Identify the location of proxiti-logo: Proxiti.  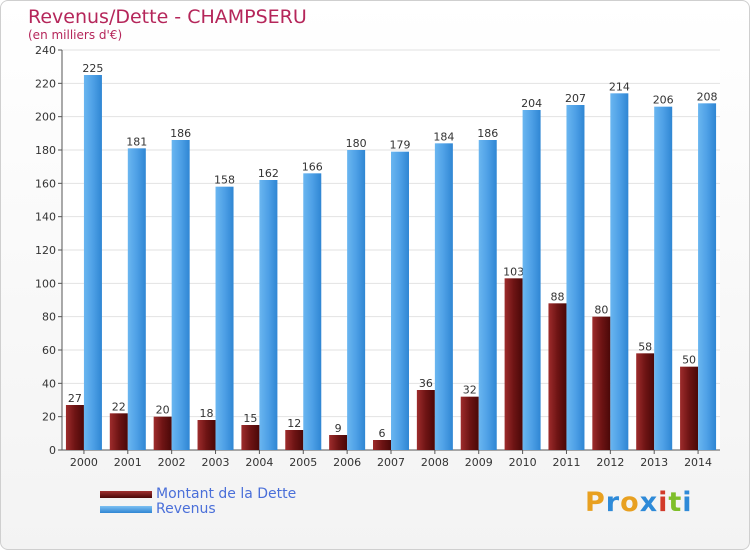
(639, 502).